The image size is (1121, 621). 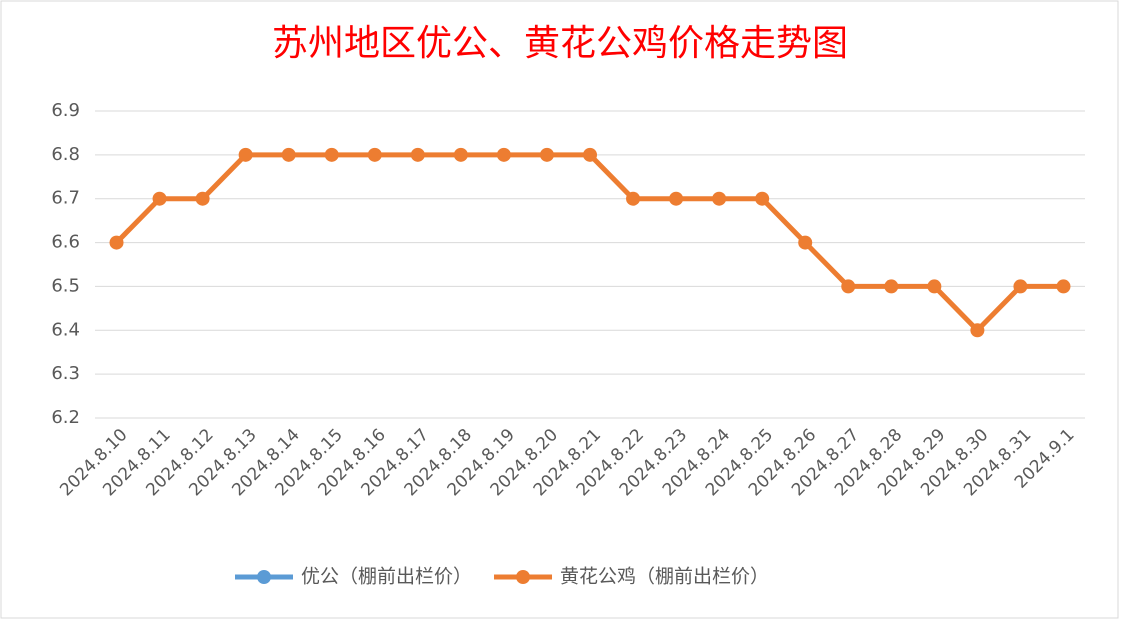 I want to click on legend-label: 优公（棚前出栏价）, so click(x=386, y=577).